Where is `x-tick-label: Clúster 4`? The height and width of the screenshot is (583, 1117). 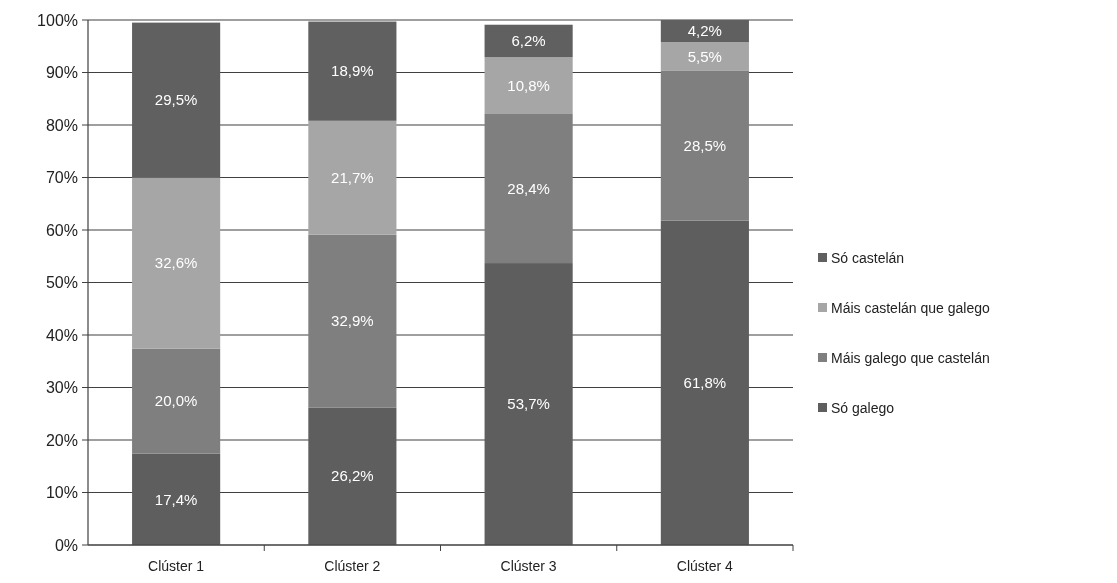
x-tick-label: Clúster 4 is located at coordinates (705, 566).